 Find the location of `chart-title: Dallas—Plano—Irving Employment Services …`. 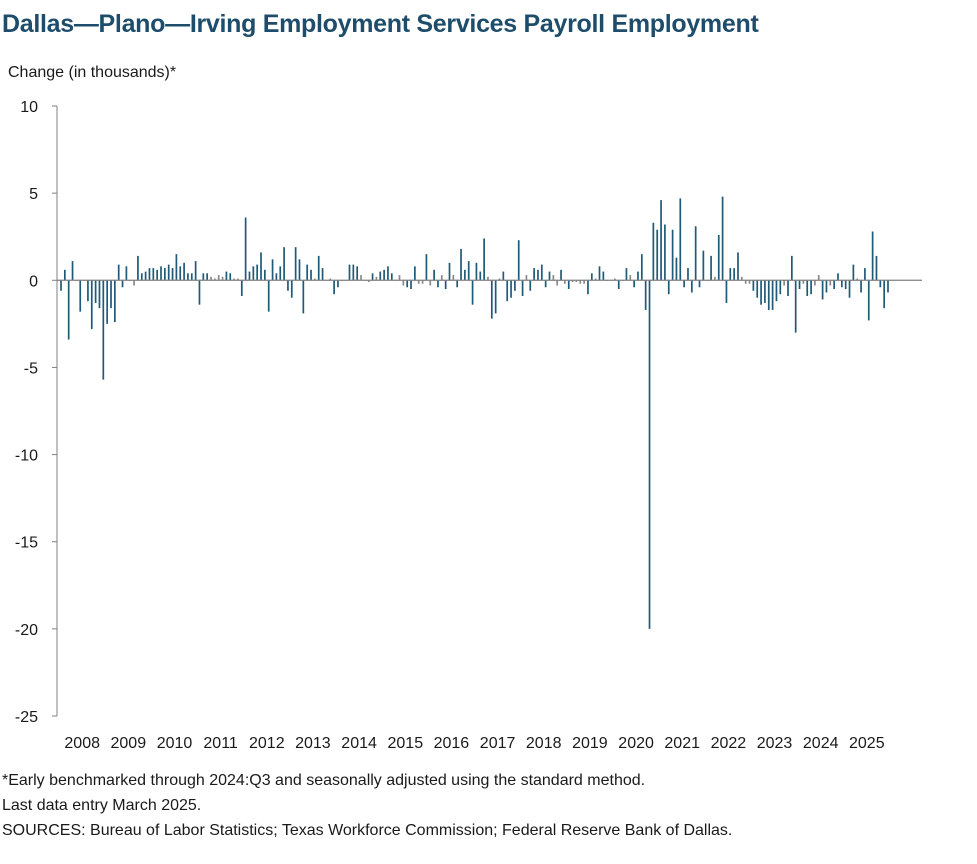

chart-title: Dallas—Plano—Irving Employment Services … is located at coordinates (380, 24).